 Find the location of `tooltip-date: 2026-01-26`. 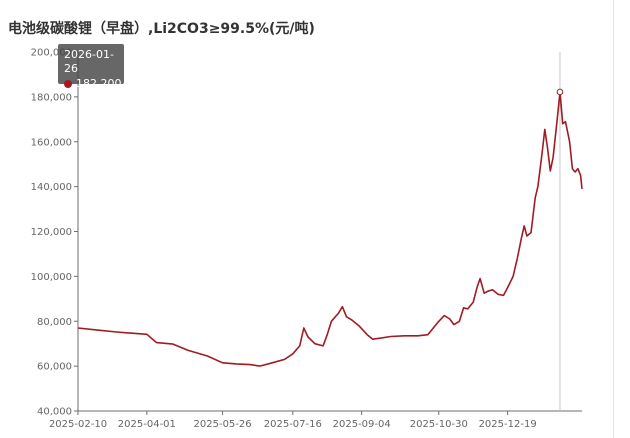

tooltip-date: 2026-01-26 is located at coordinates (89, 61).